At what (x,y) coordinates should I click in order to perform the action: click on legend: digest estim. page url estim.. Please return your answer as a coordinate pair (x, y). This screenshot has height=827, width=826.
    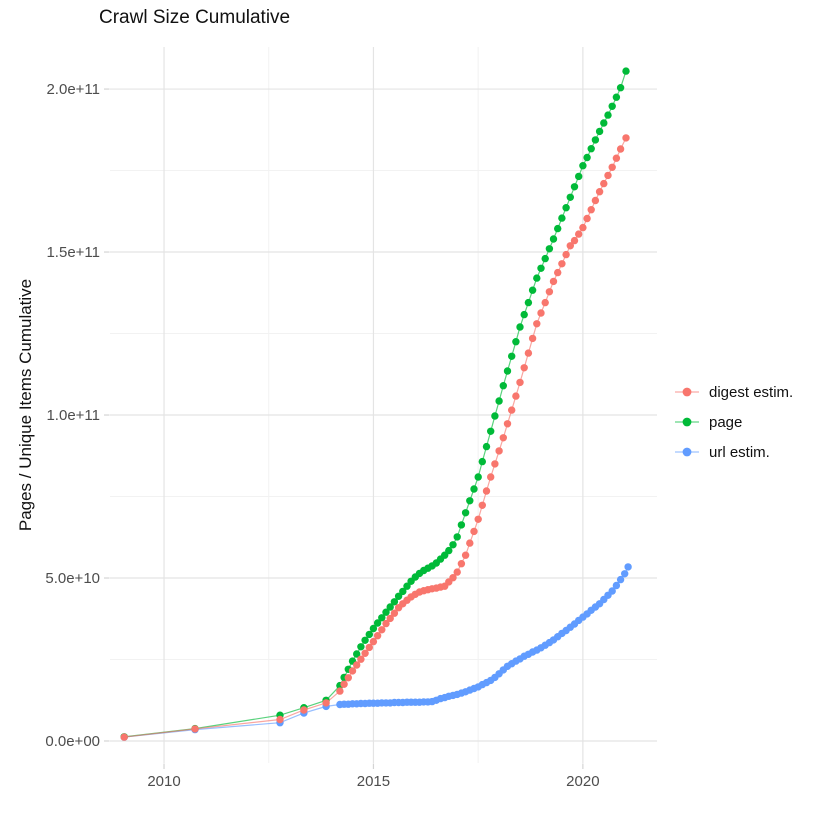
    Looking at the image, I should click on (733, 422).